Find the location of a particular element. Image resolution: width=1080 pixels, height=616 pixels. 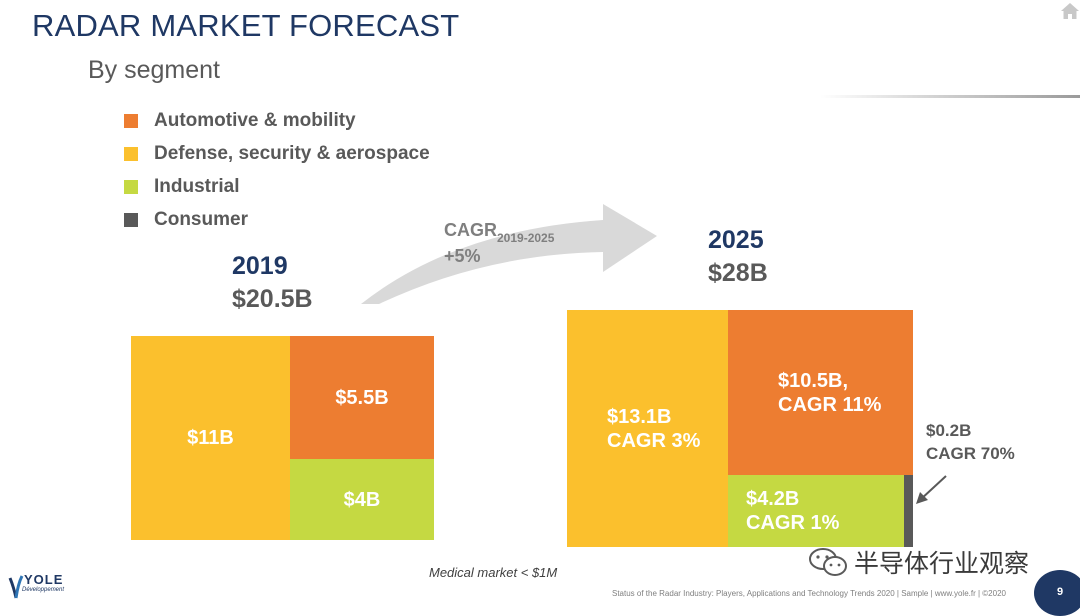

block-label: $5.5B is located at coordinates (362, 397).